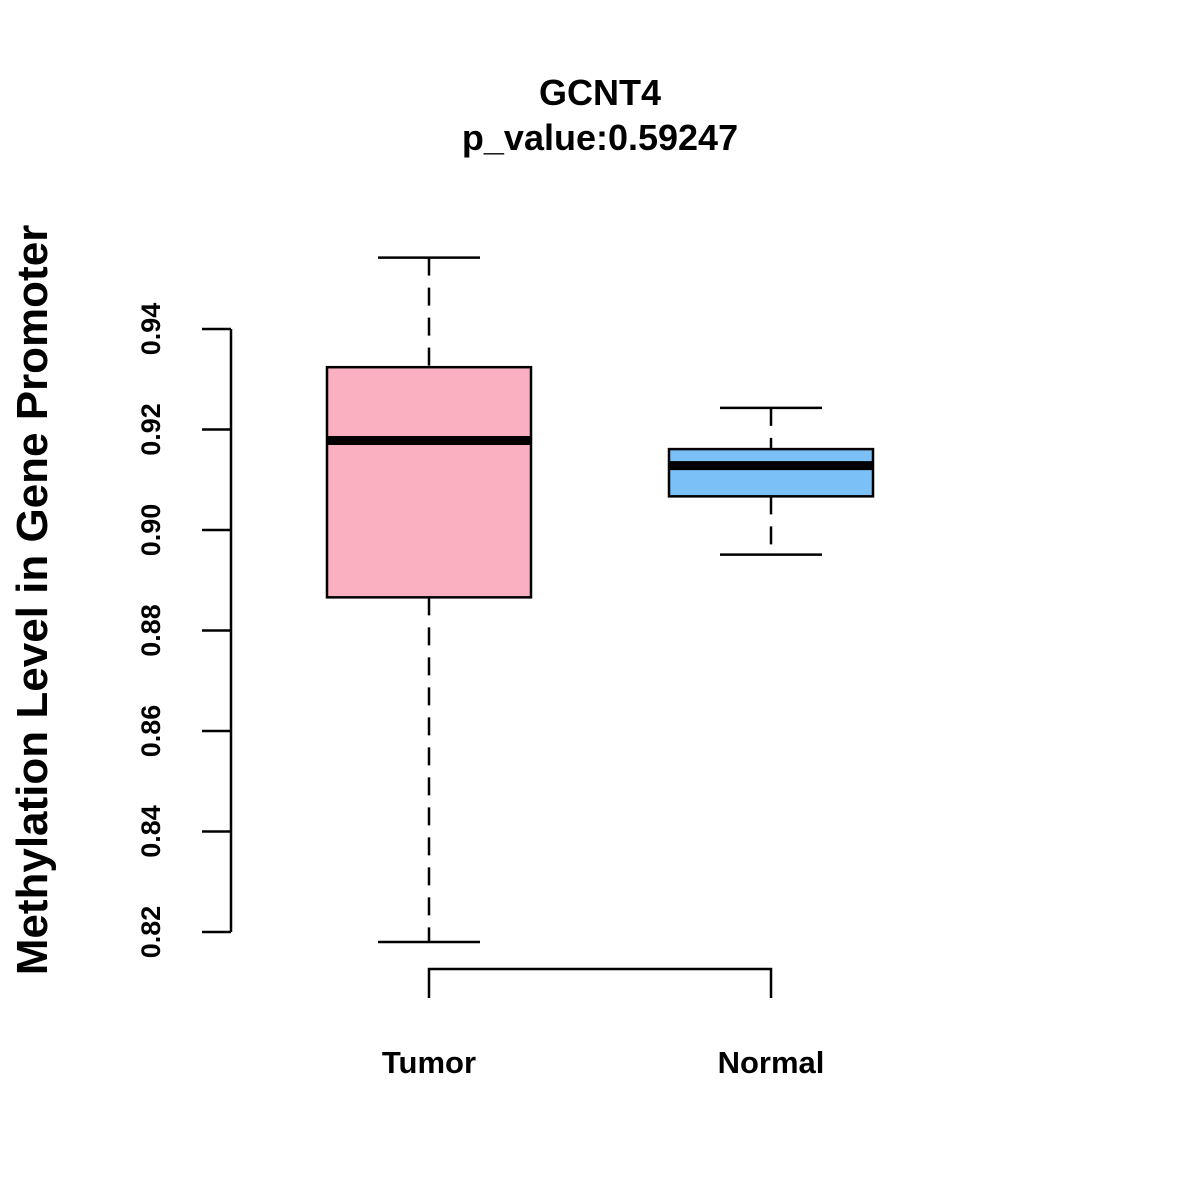  What do you see at coordinates (429, 1062) in the screenshot?
I see `category-label-tumor: Tumor` at bounding box center [429, 1062].